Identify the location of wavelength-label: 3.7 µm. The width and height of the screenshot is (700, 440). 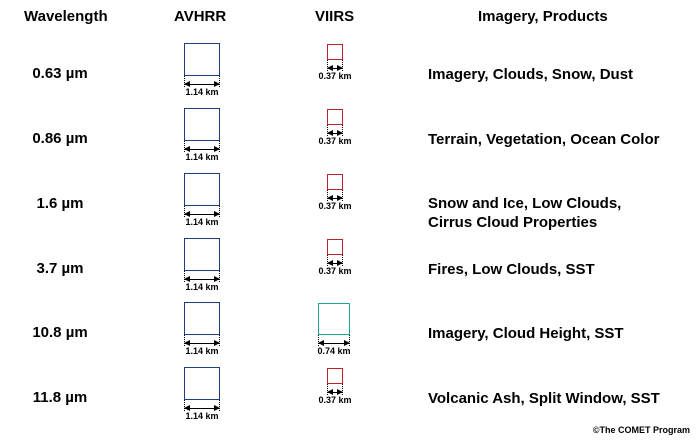
(60, 268).